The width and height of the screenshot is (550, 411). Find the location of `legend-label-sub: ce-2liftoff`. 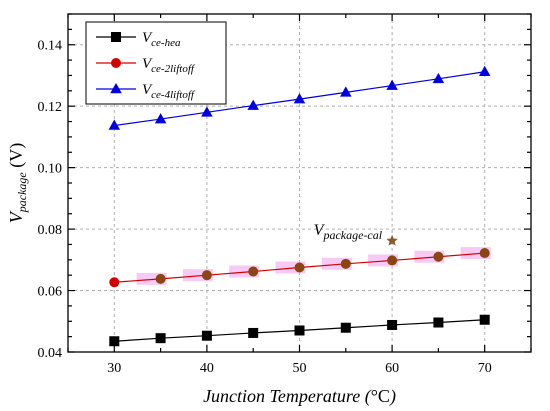

legend-label-sub: ce-2liftoff is located at coordinates (173, 69).